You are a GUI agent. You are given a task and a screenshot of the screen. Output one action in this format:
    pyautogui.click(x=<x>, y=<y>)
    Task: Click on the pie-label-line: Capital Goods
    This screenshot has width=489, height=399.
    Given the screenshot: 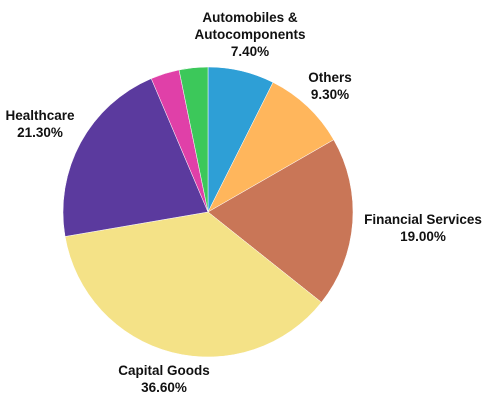 What is the action you would take?
    pyautogui.click(x=164, y=370)
    